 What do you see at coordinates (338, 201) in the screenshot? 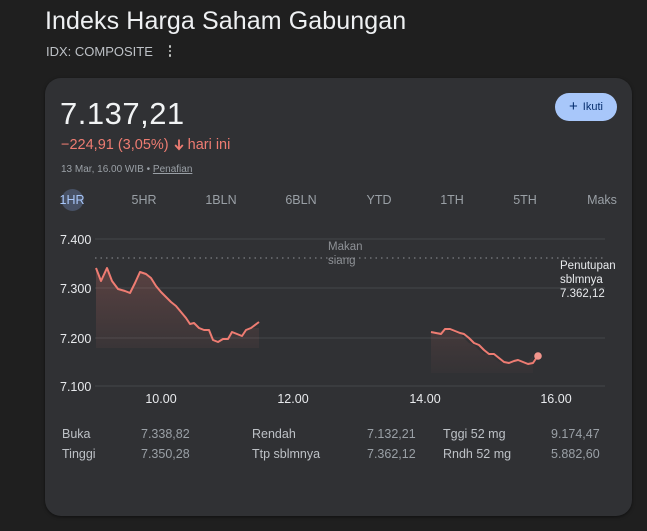
I see `range-tabs: 1HR 5HR 1BLN 6BLN YTD 1TH 5TH Maks` at bounding box center [338, 201].